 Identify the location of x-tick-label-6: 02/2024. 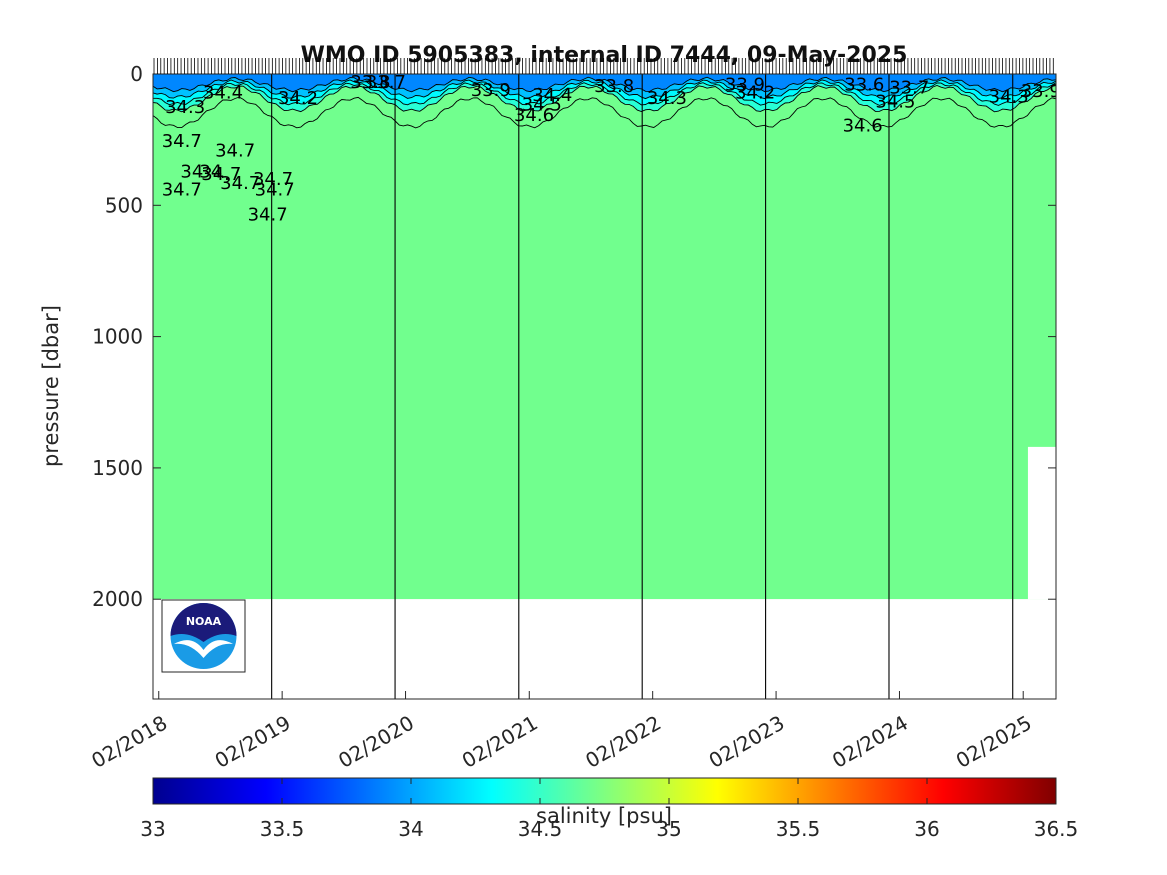
(870, 742).